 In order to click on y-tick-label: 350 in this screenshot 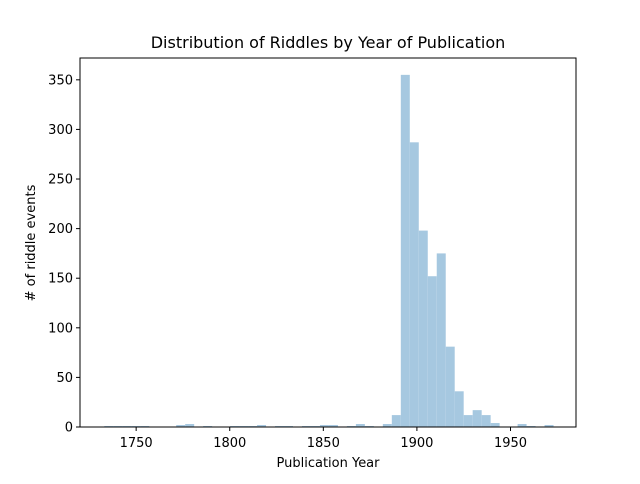, I will do `click(60, 80)`.